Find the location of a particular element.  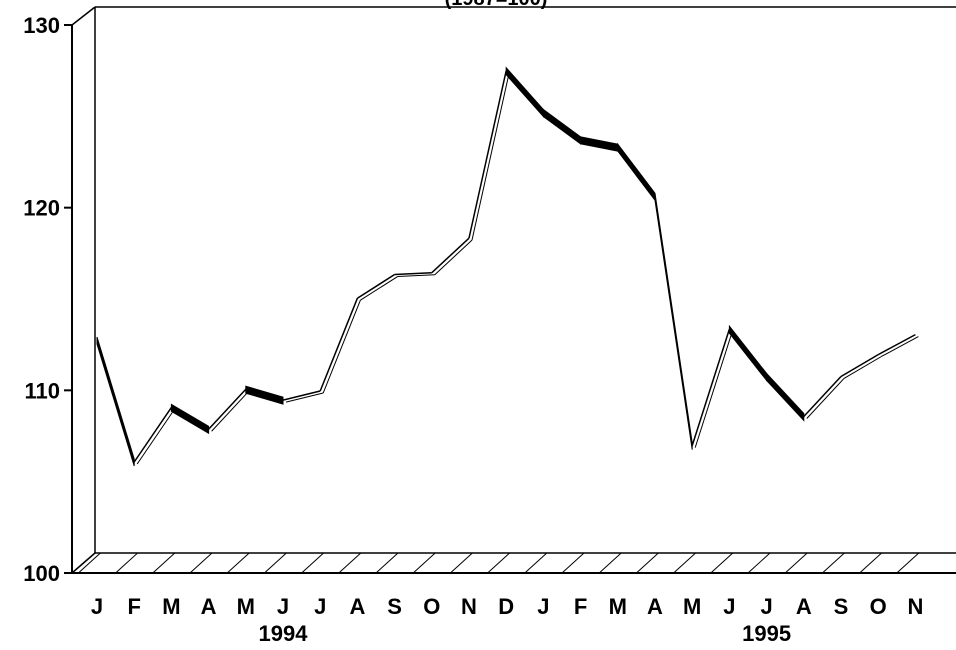

floor-depth-edge is located at coordinates (83, 563).